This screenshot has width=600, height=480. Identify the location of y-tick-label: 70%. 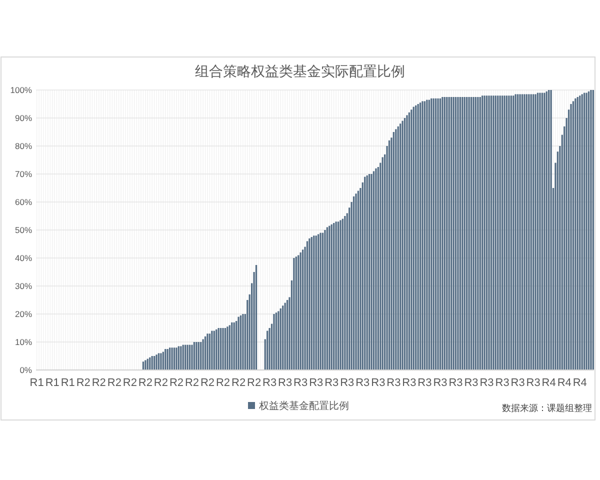
(23, 173).